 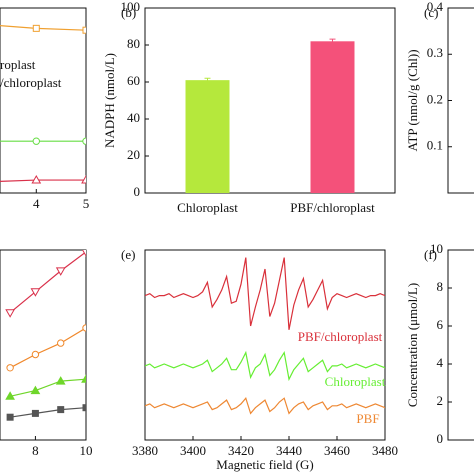 What do you see at coordinates (367, 418) in the screenshot?
I see `series-label: PBF` at bounding box center [367, 418].